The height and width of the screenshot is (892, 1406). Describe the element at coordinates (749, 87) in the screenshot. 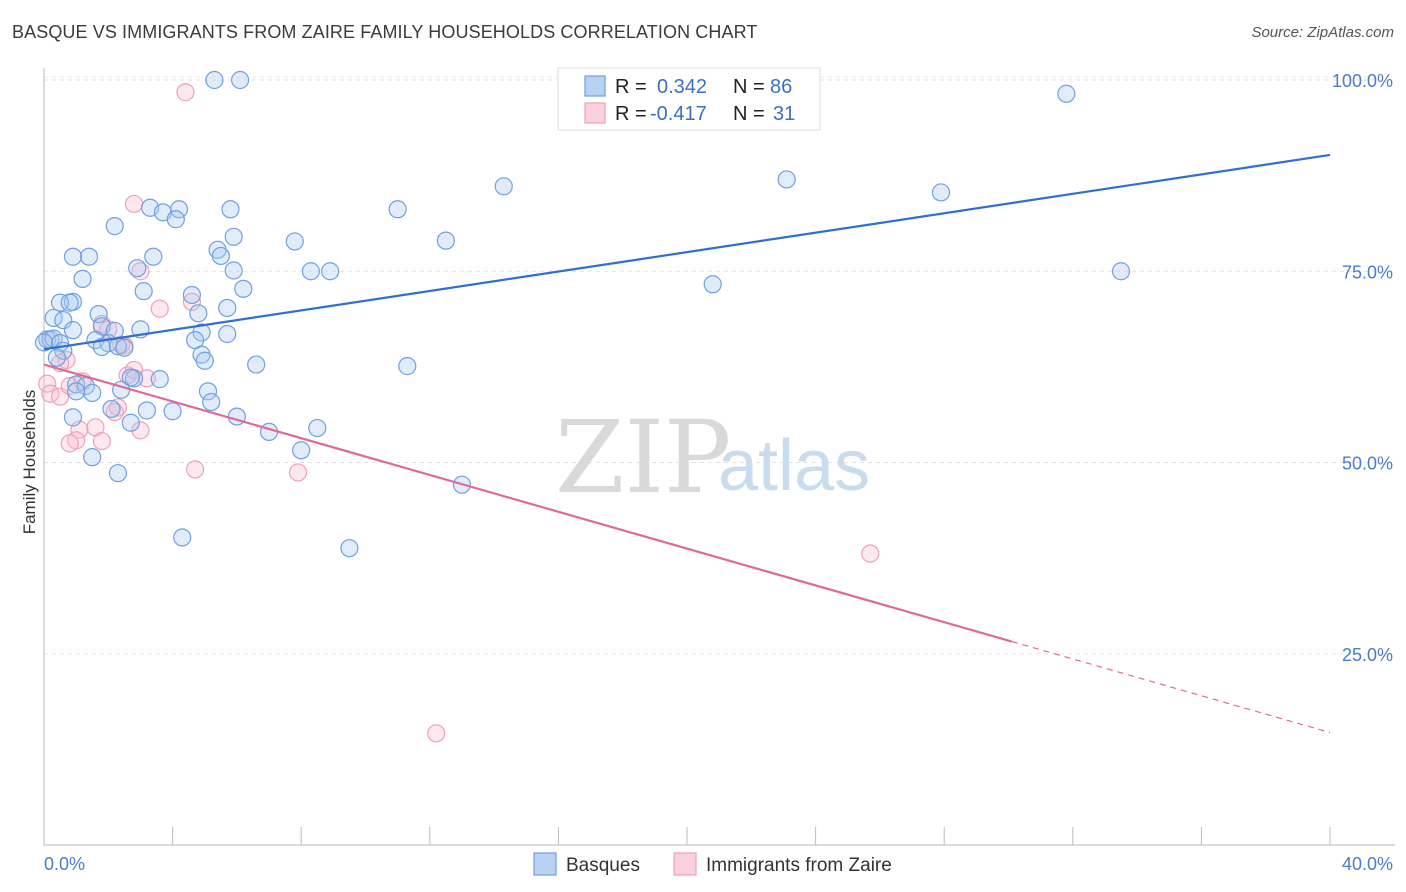

I see `legend-n-label-basques: N =` at that location.